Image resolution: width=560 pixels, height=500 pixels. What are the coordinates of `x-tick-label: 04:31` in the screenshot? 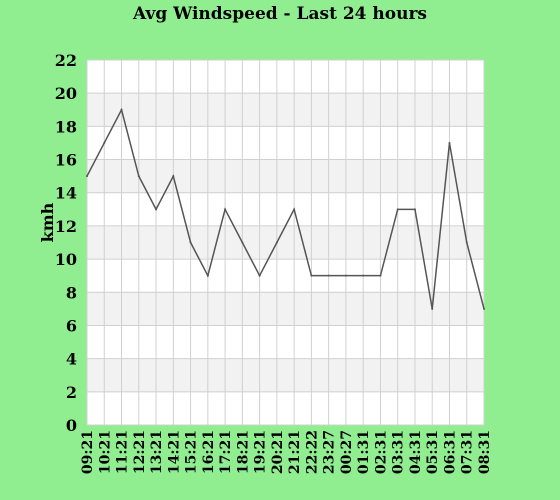 It's located at (416, 452).